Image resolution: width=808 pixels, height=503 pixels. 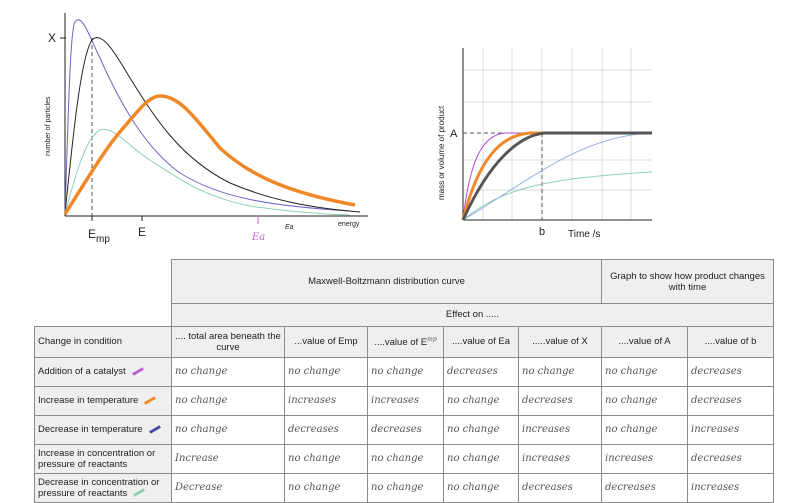 I want to click on ea-handwritten-label: Ea, so click(x=258, y=237).